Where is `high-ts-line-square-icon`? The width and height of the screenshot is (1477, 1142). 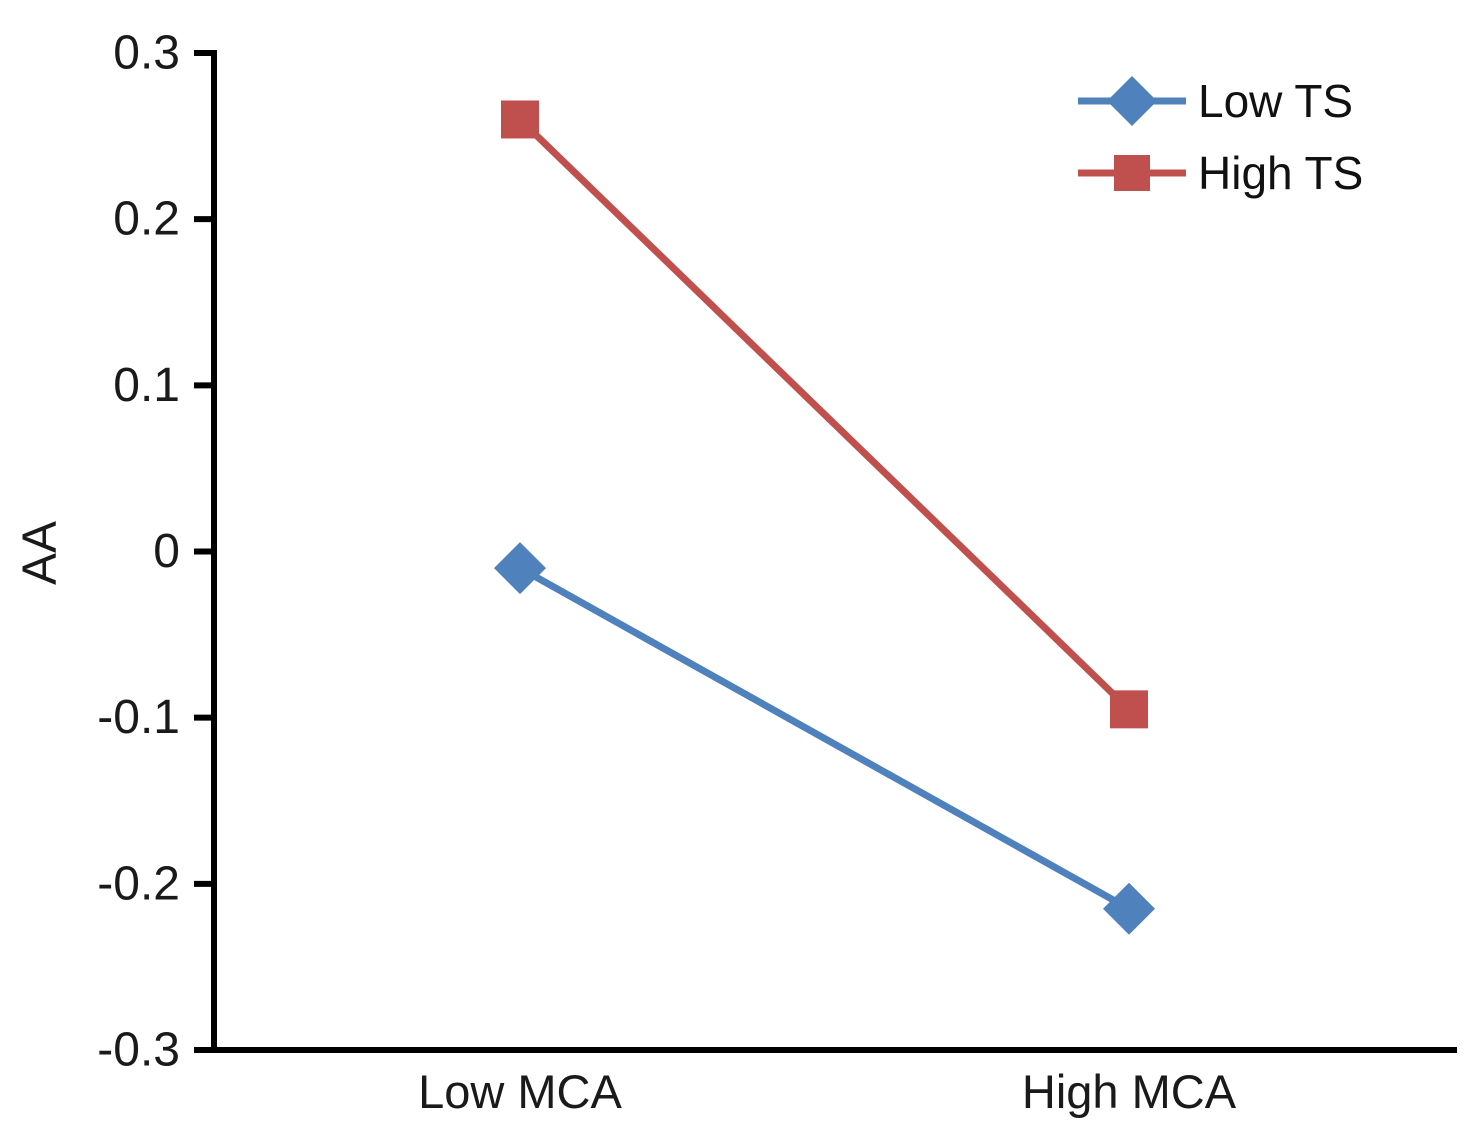
high-ts-line-square-icon is located at coordinates (1132, 173).